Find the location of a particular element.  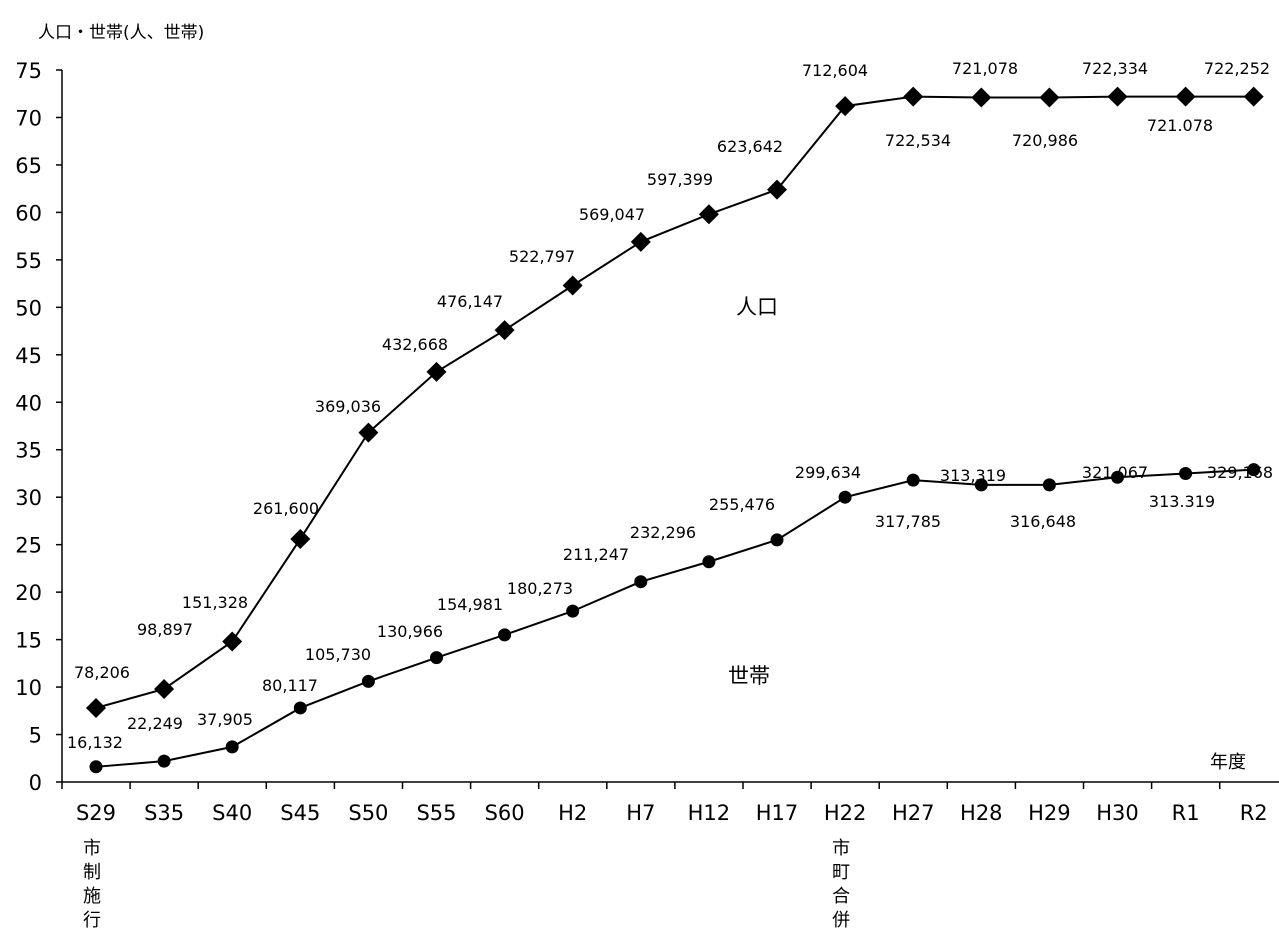

x-tick-label: H7 is located at coordinates (640, 813).